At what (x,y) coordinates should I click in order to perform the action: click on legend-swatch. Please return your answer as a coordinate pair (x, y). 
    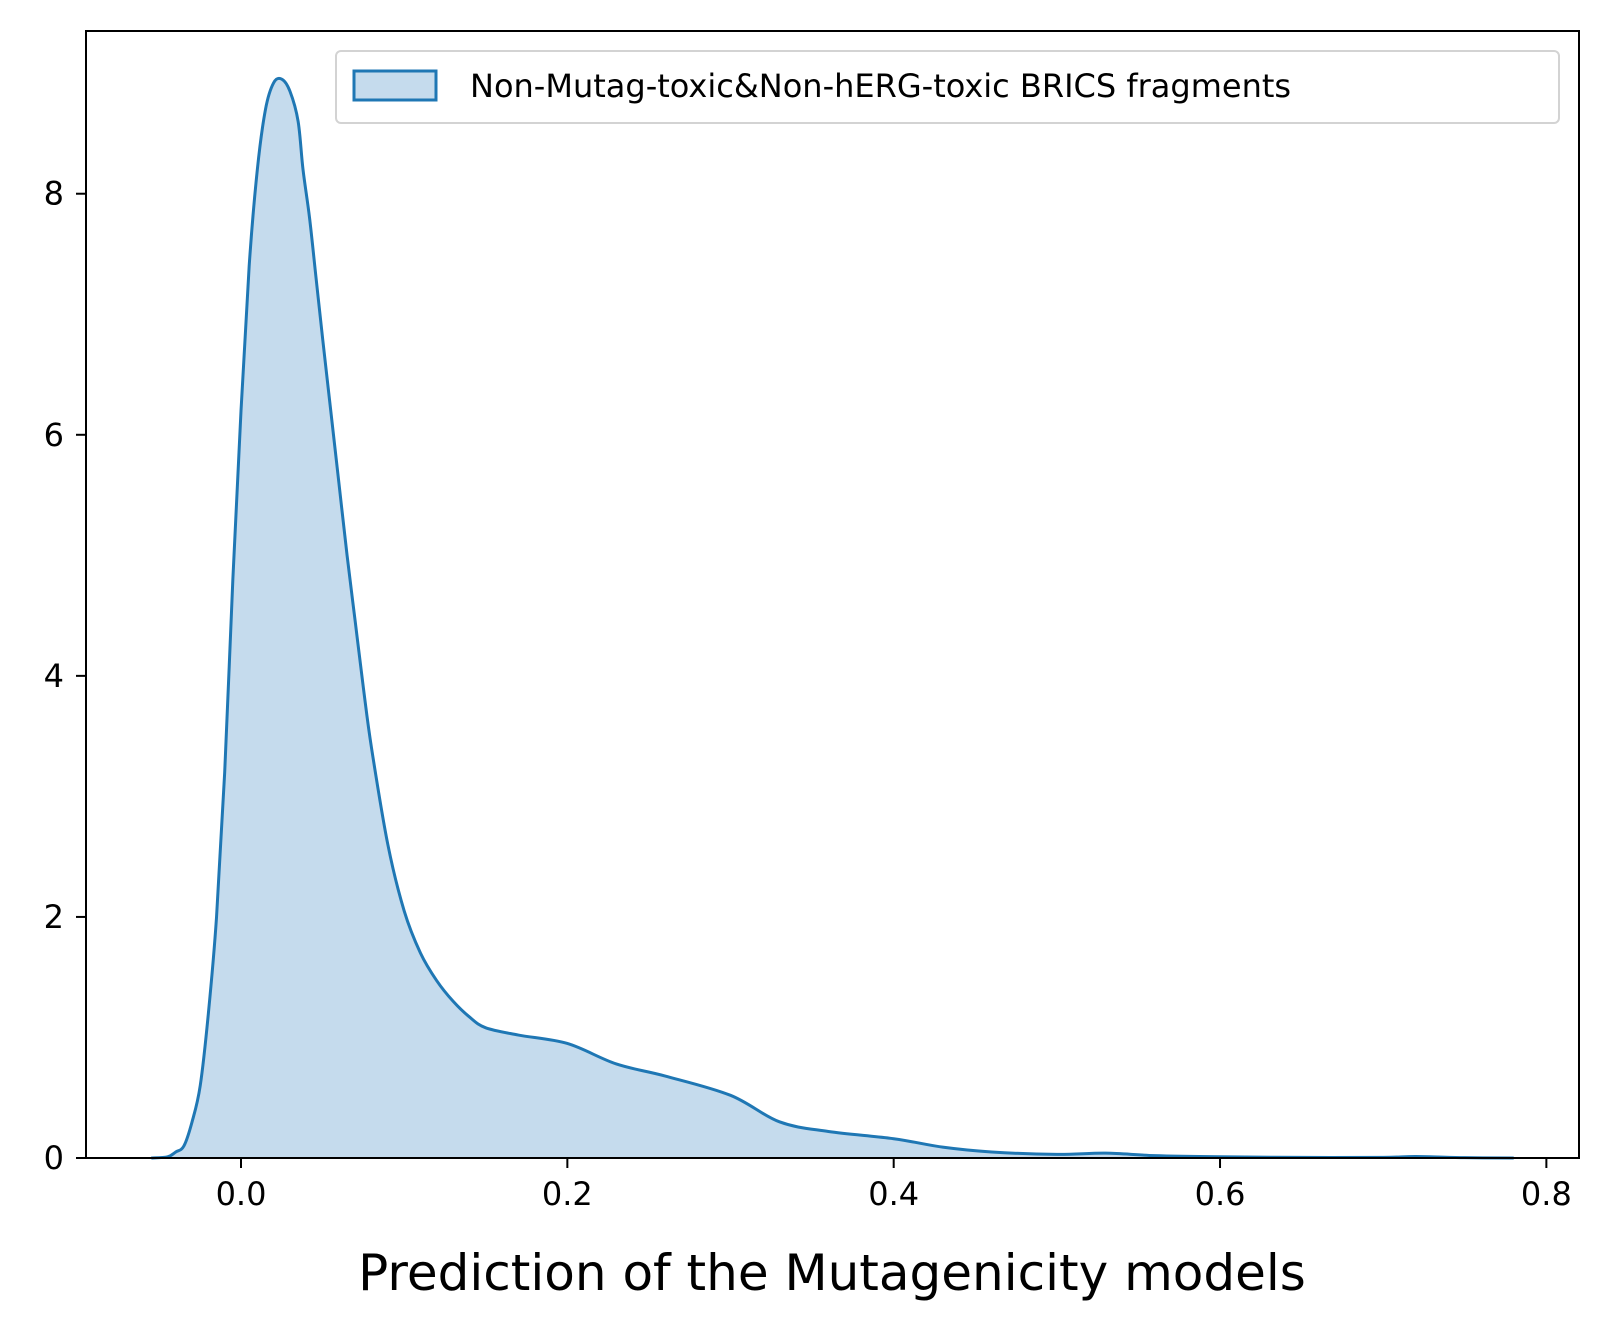
    Looking at the image, I should click on (395, 85).